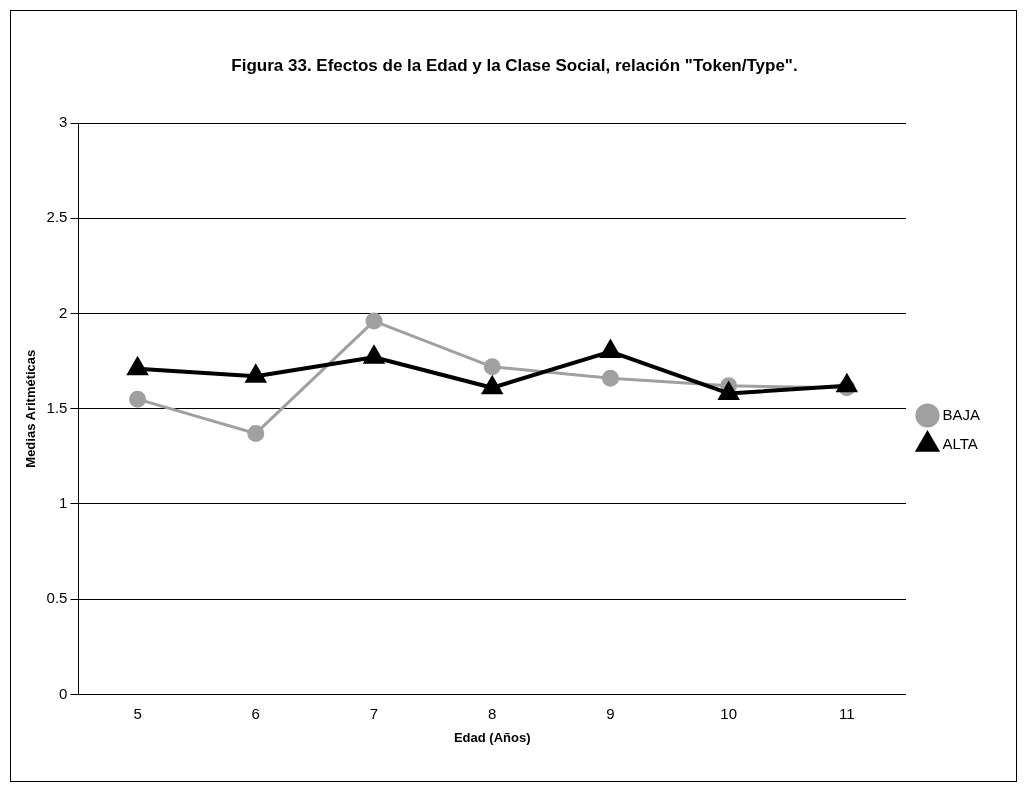  Describe the element at coordinates (492, 713) in the screenshot. I see `x-tick-label: 8` at that location.